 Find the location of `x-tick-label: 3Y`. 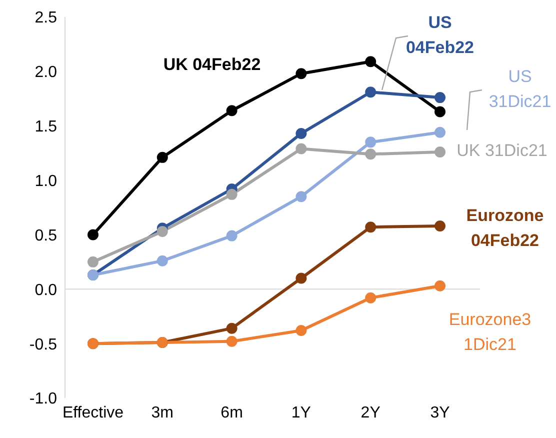

x-tick-label: 3Y is located at coordinates (440, 413).